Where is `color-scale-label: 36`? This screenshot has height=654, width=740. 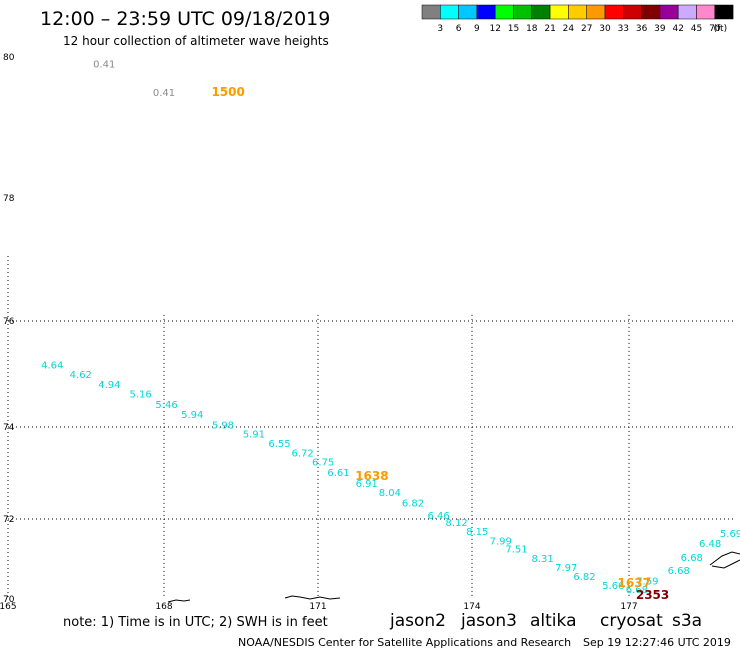 color-scale-label: 36 is located at coordinates (642, 29).